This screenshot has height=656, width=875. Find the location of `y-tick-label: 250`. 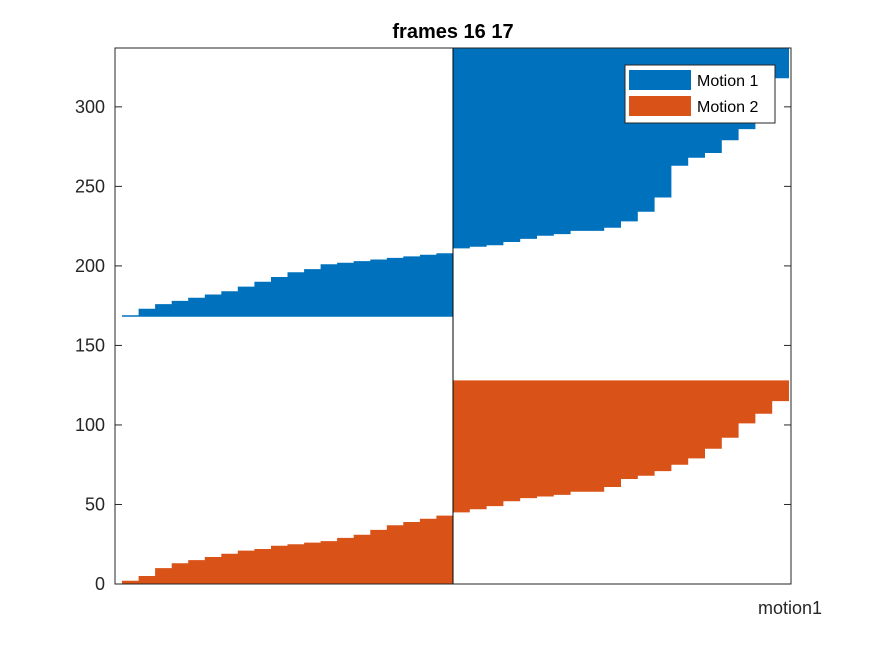

y-tick-label: 250 is located at coordinates (90, 186).